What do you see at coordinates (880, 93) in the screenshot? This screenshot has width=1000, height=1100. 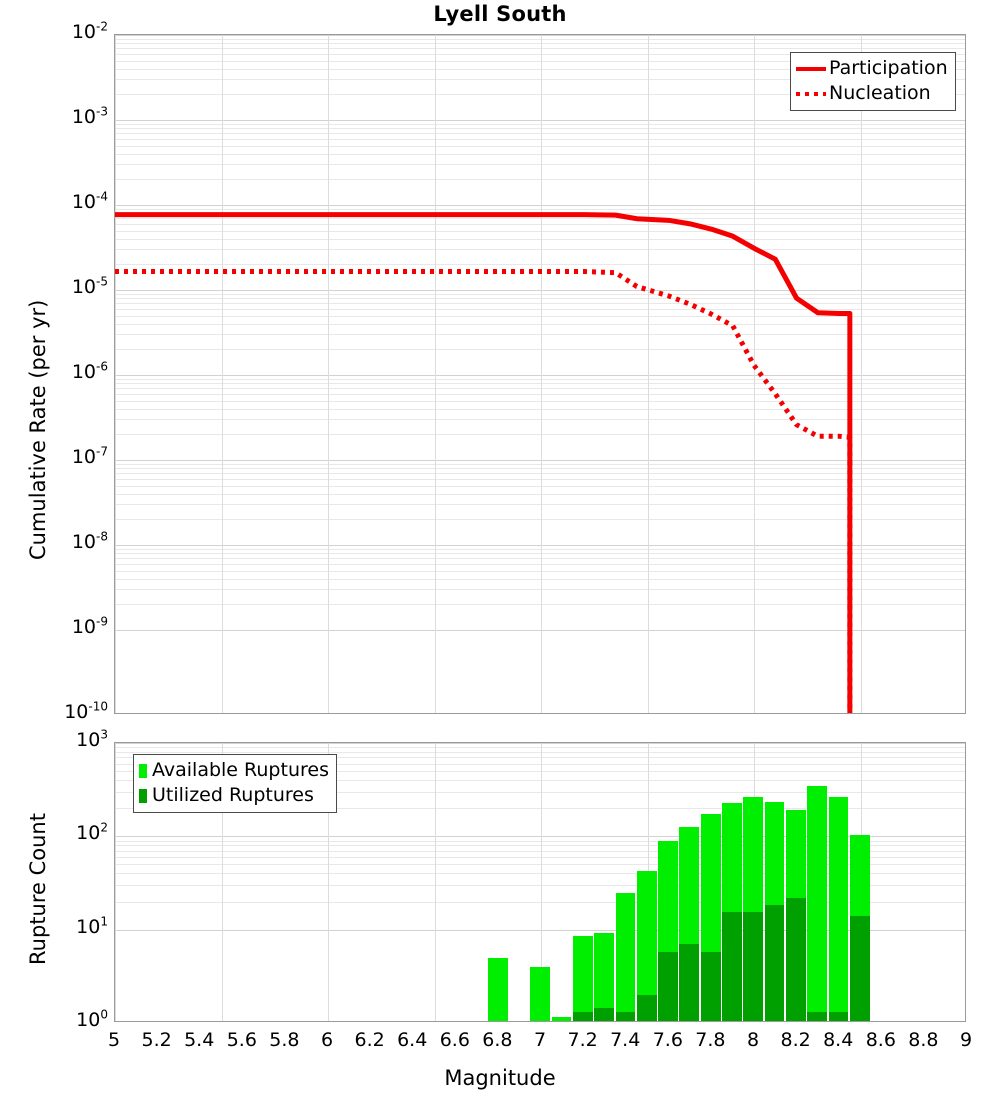 I see `legend-label: Nucleation` at bounding box center [880, 93].